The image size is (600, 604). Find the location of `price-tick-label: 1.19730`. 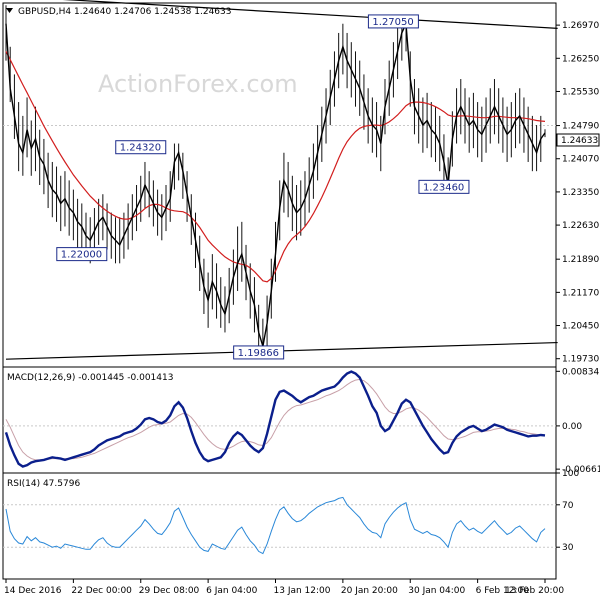

price-tick-label: 1.19730 is located at coordinates (580, 360).